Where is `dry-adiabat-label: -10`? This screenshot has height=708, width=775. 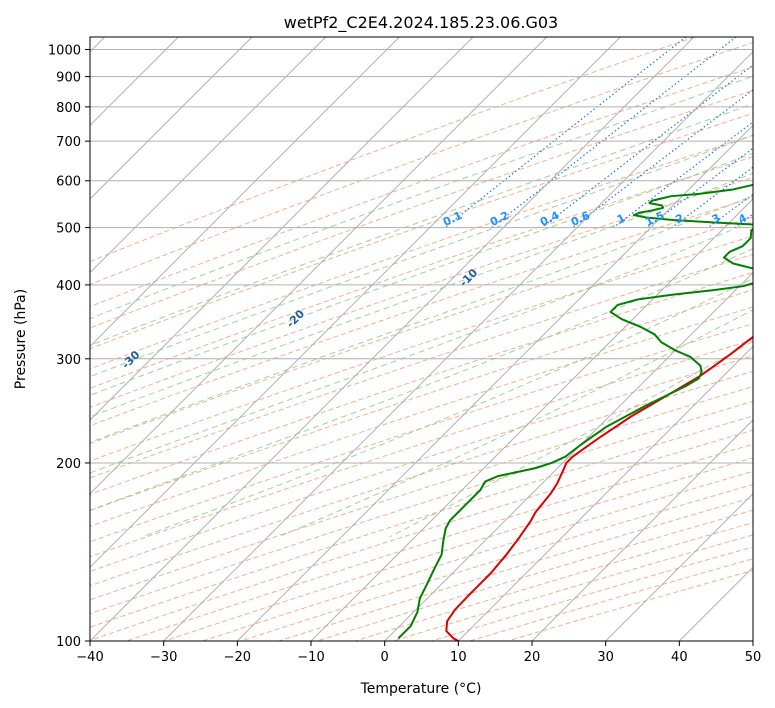 dry-adiabat-label: -10 is located at coordinates (468, 277).